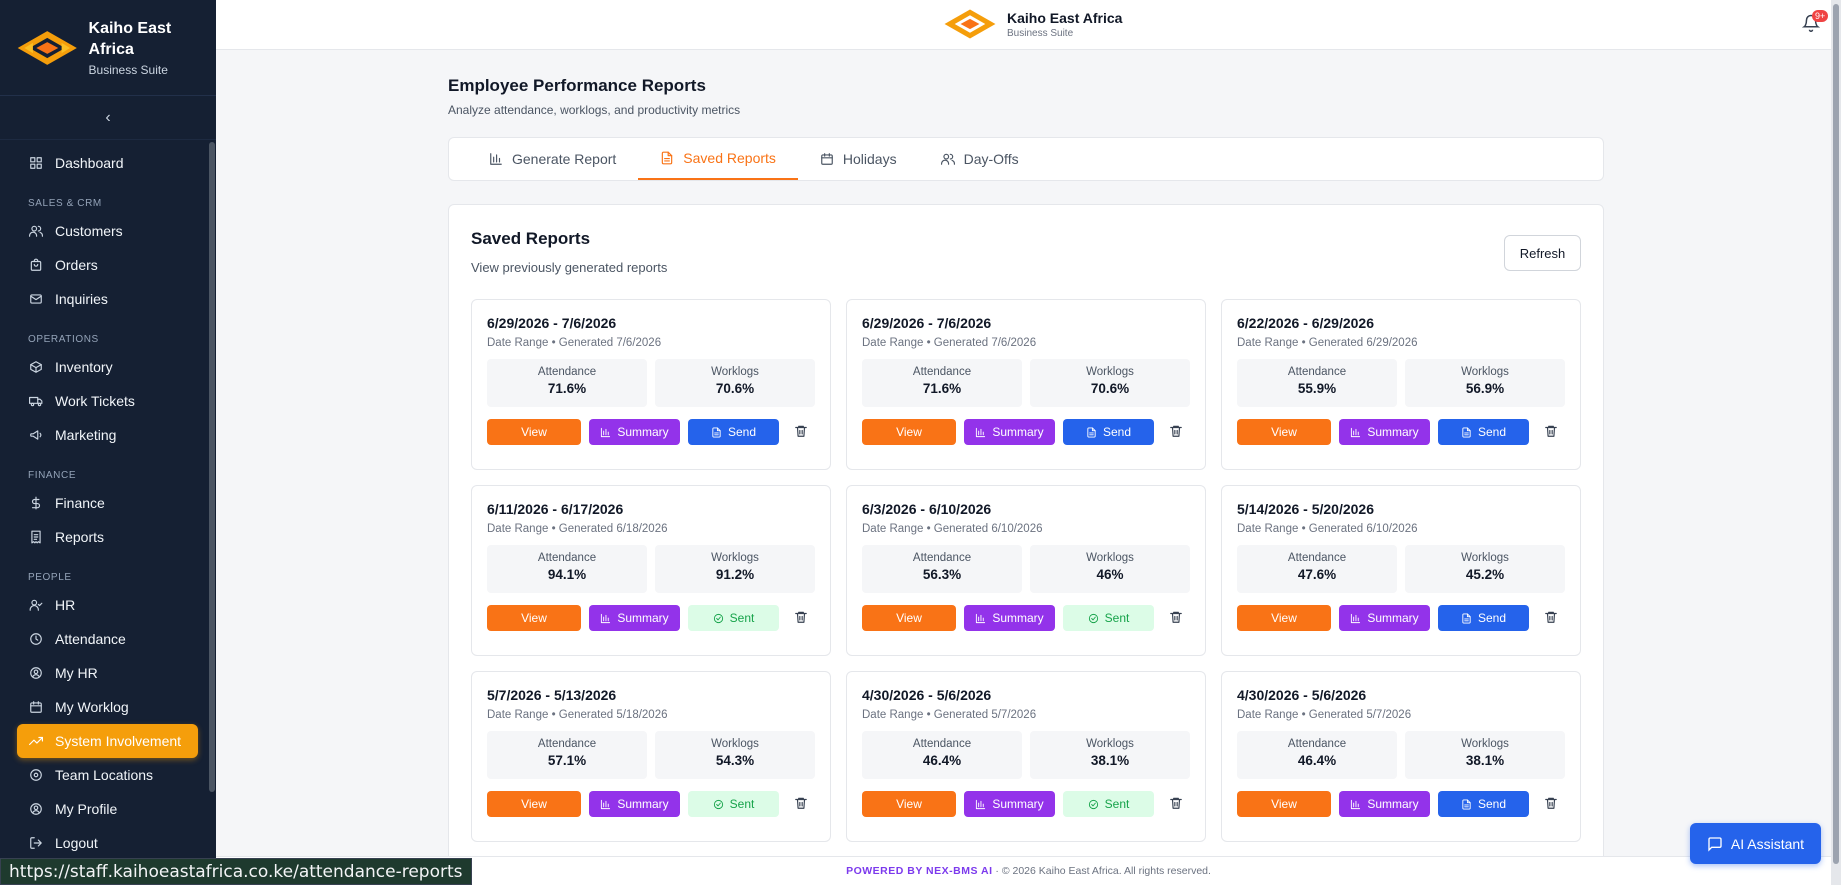 The image size is (1841, 885). Describe the element at coordinates (107, 367) in the screenshot. I see `sidebar-item-inventory: Inventory` at that location.